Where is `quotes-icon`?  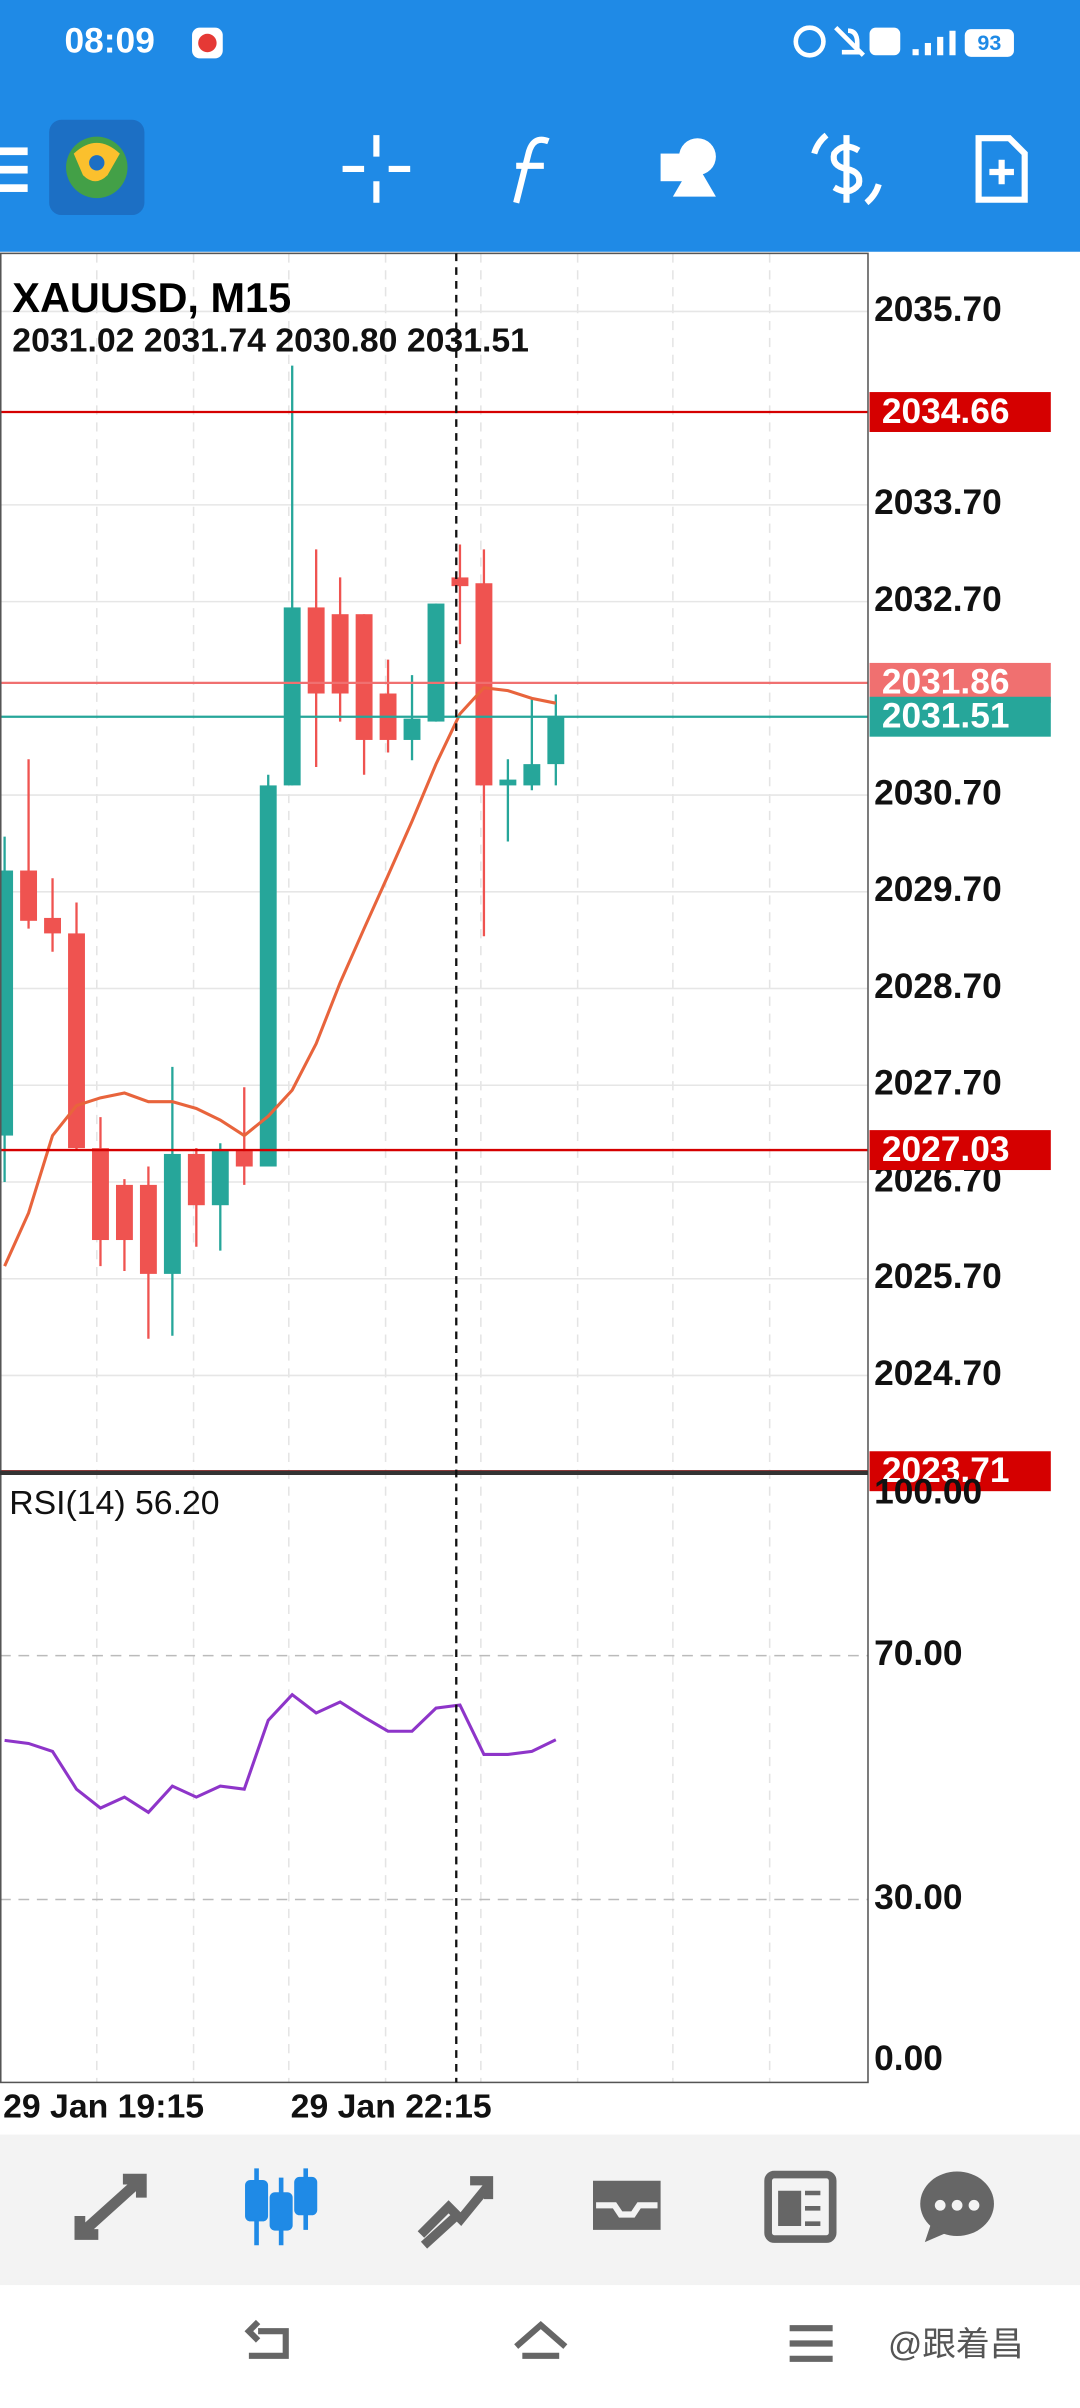
quotes-icon is located at coordinates (110, 2206).